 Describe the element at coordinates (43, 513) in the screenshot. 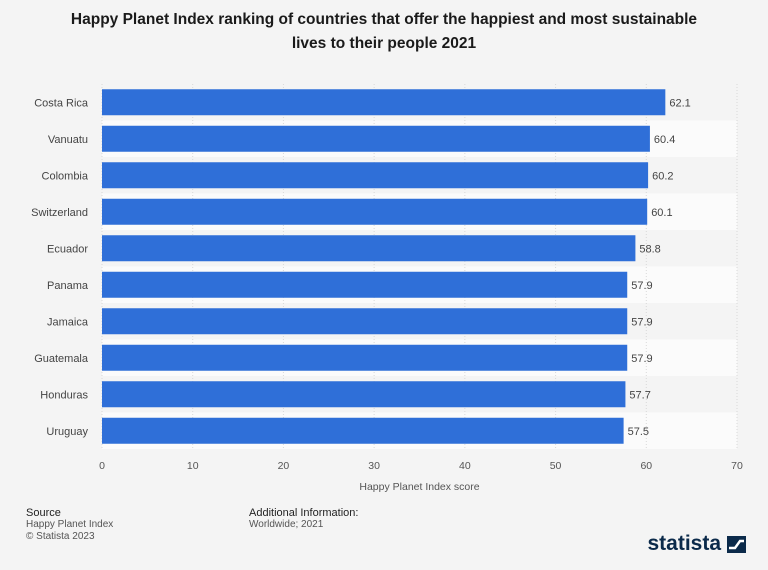

I see `source-heading: Source` at that location.